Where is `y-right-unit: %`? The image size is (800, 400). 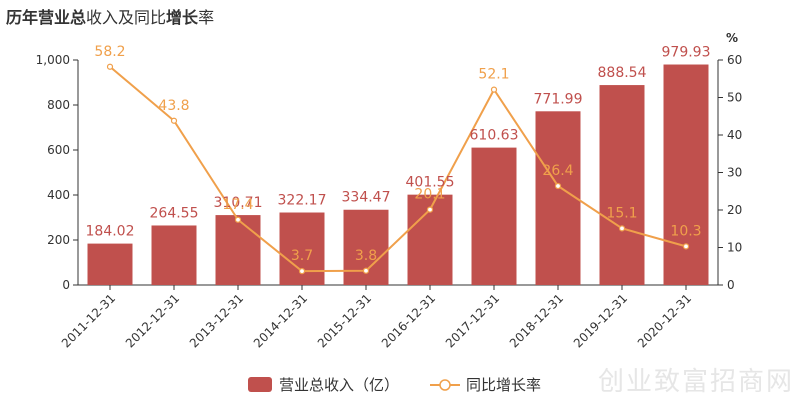 y-right-unit: % is located at coordinates (732, 38).